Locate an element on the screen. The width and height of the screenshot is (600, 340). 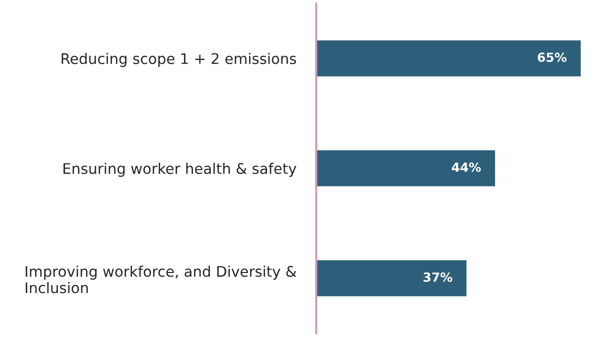
data-label: 37% is located at coordinates (438, 277).